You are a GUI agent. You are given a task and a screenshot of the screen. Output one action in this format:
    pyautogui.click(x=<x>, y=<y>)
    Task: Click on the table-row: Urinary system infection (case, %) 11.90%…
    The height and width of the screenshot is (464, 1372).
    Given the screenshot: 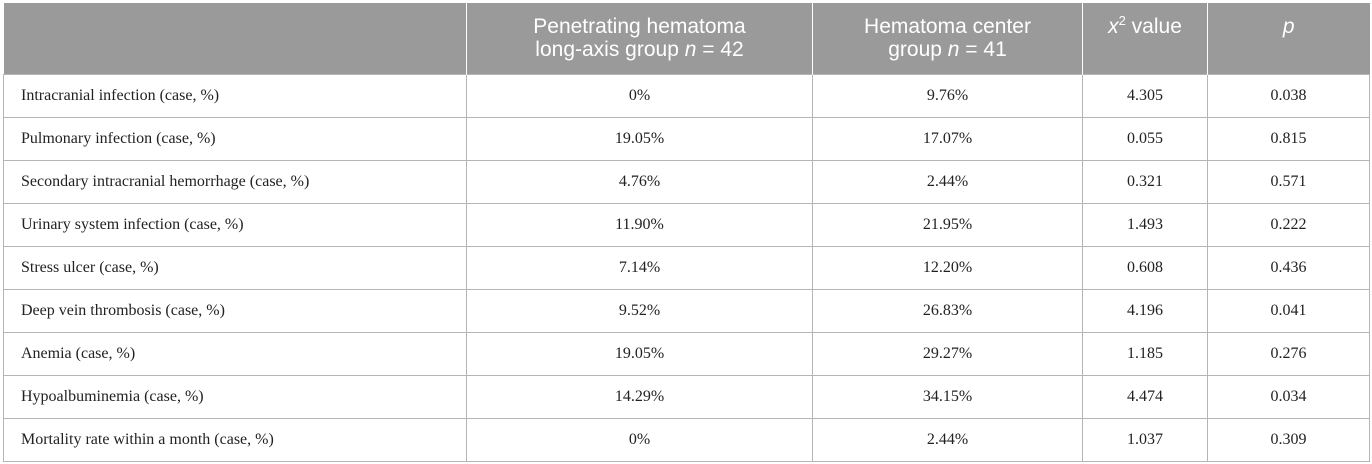 What is the action you would take?
    pyautogui.click(x=686, y=224)
    